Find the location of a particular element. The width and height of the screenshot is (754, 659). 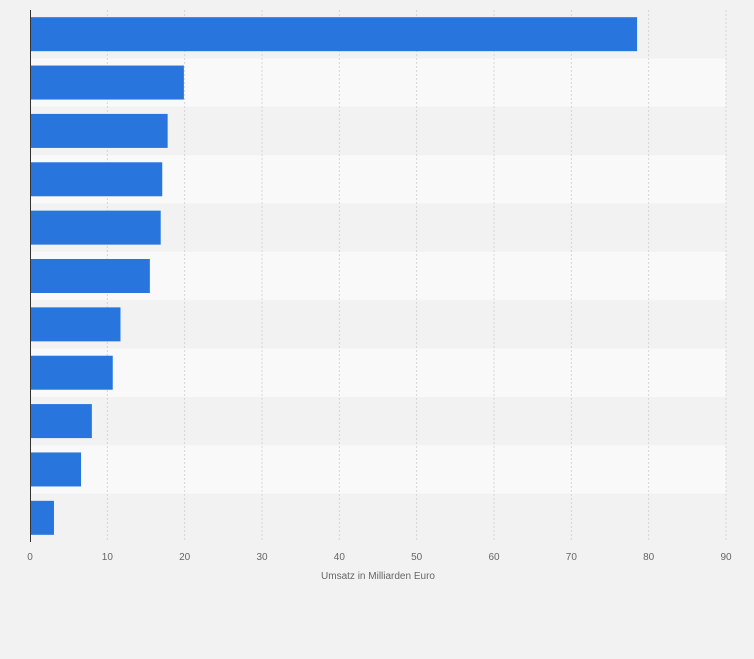

x-tick-label: 70 is located at coordinates (572, 557).